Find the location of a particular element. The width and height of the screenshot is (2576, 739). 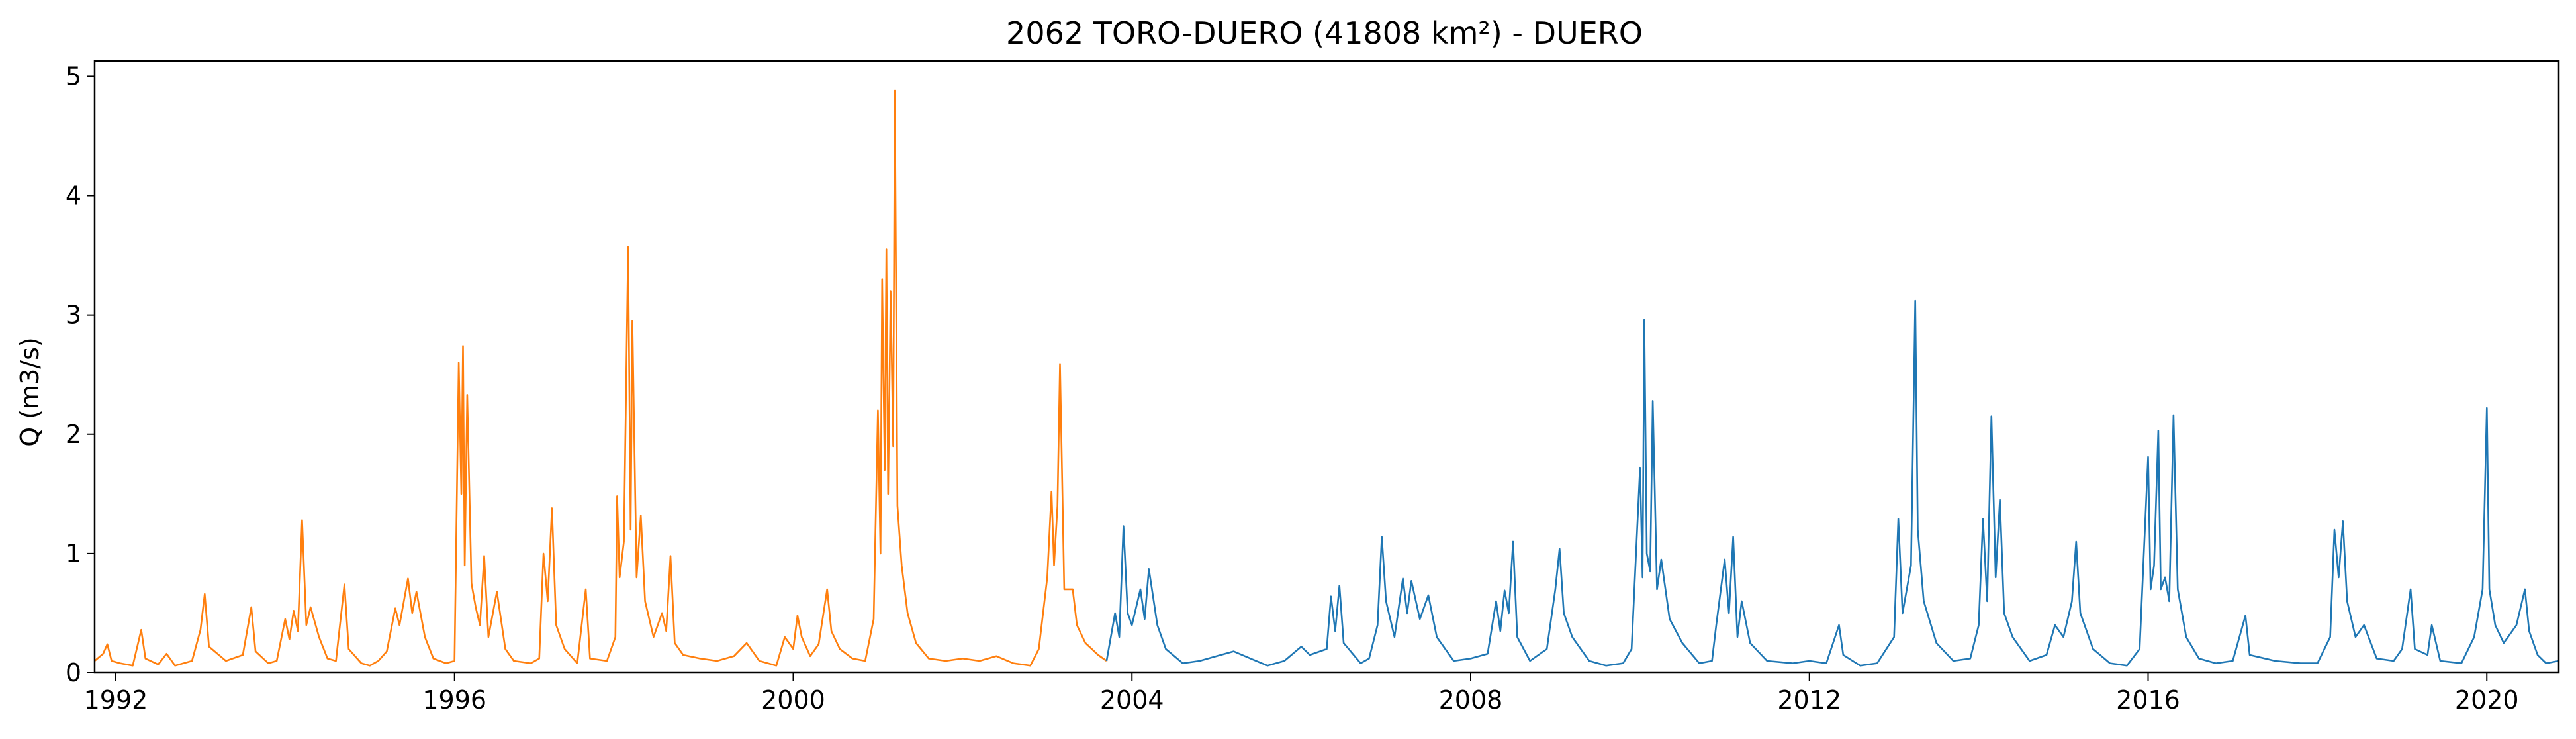

y-tick-label: 2 is located at coordinates (73, 434).